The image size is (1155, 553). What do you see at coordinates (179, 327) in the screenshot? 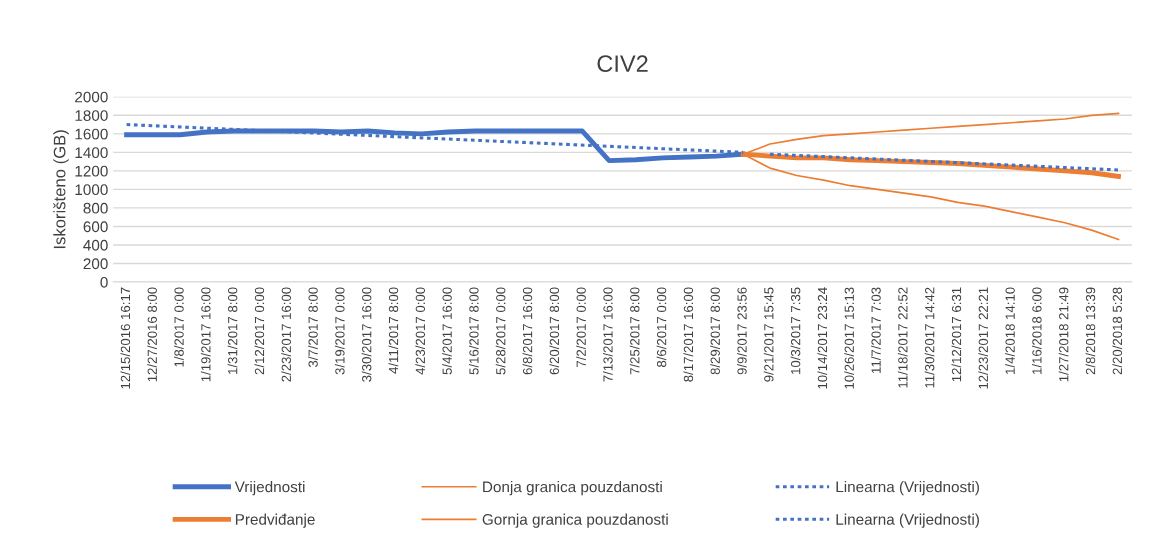
I see `x-tick-label: 1/8/2017 0:00` at bounding box center [179, 327].